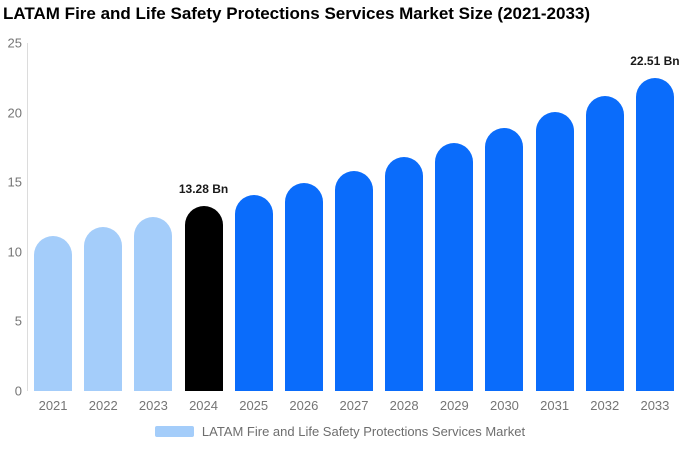 This screenshot has width=680, height=450. I want to click on bar-2030, so click(504, 259).